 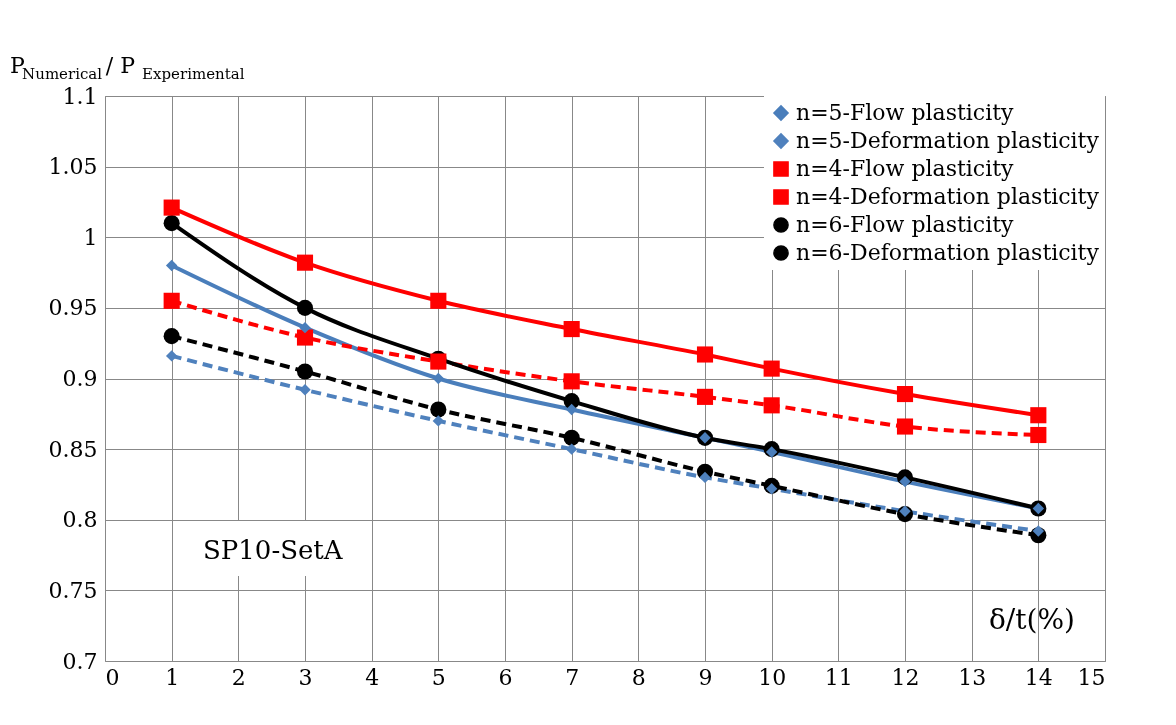 I want to click on x-tick-label: 2, so click(x=238, y=677).